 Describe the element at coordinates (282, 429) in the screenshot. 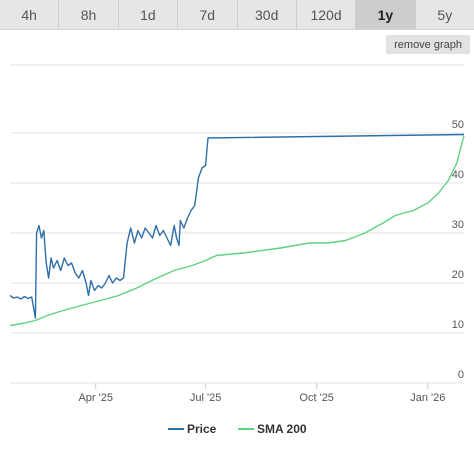

I see `legend-label: SMA 200` at that location.